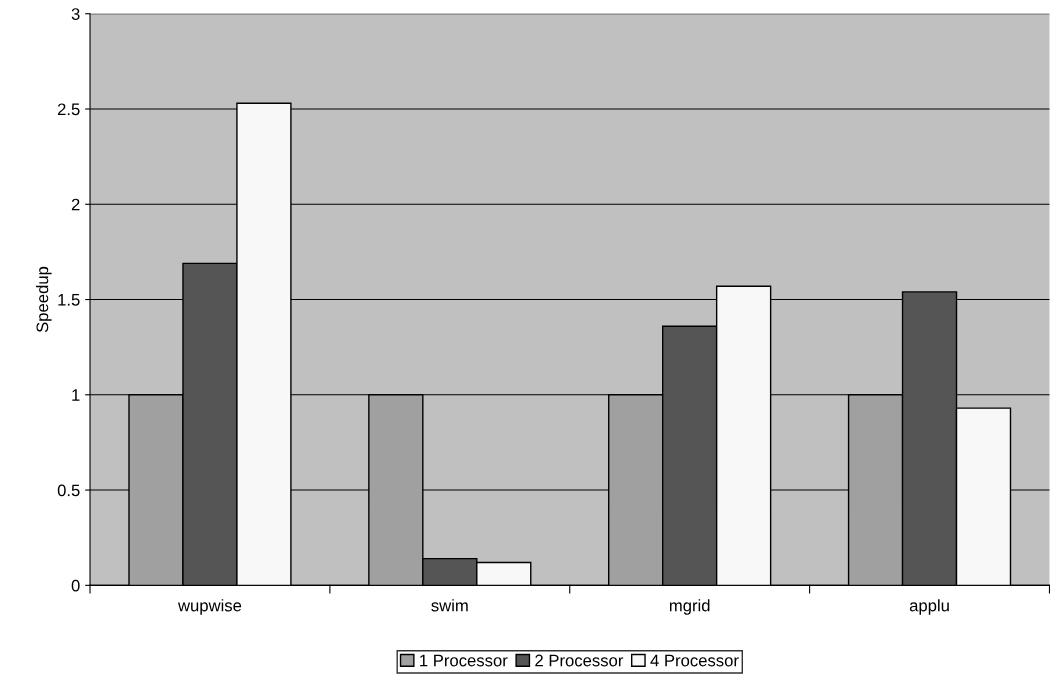 The width and height of the screenshot is (1059, 687). What do you see at coordinates (69, 300) in the screenshot?
I see `y-tick-label: 1.5` at bounding box center [69, 300].